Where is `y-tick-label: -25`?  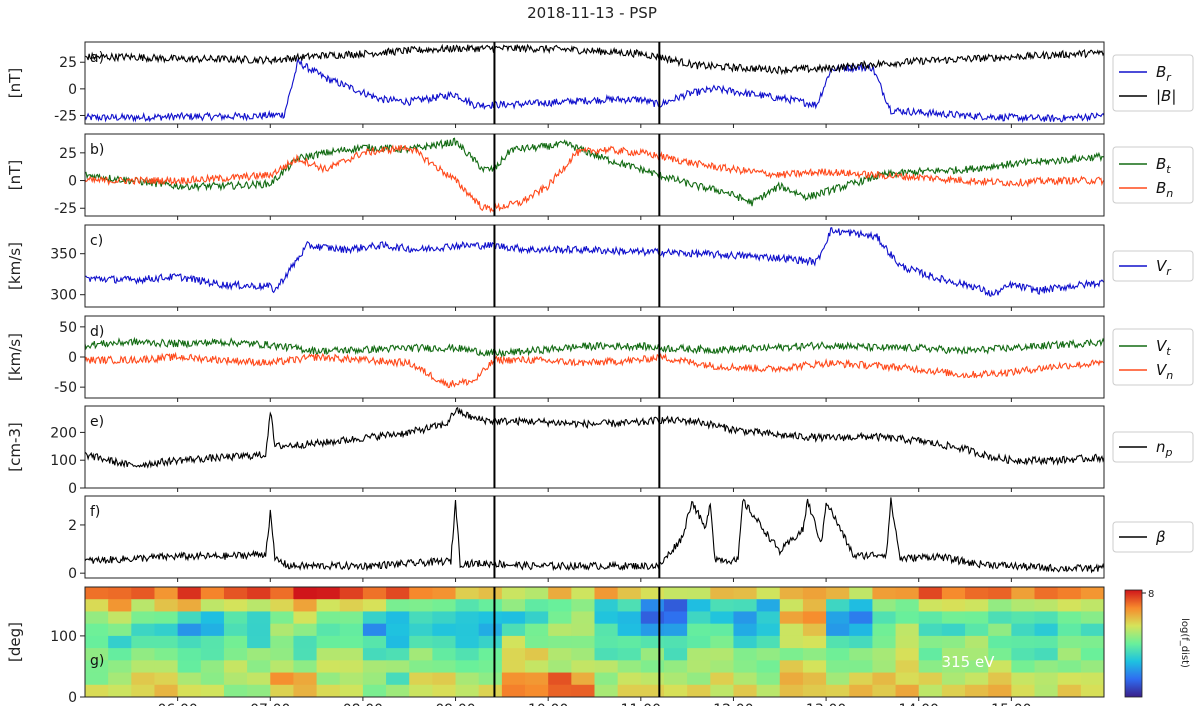 y-tick-label: -25 is located at coordinates (65, 116).